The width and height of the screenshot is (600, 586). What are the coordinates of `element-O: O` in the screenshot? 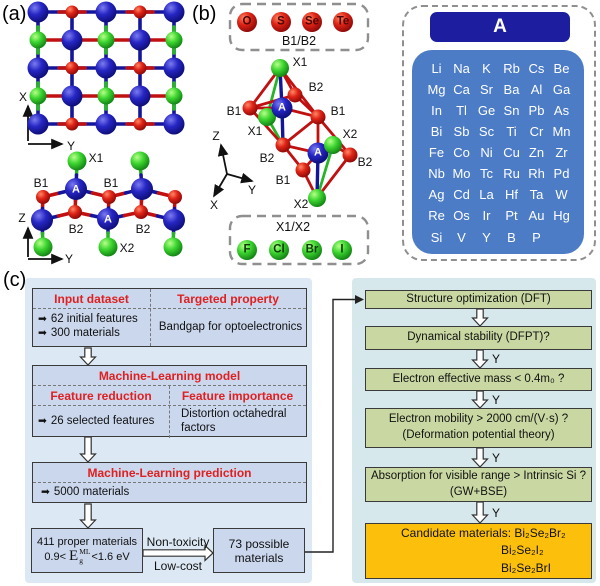 It's located at (247, 21).